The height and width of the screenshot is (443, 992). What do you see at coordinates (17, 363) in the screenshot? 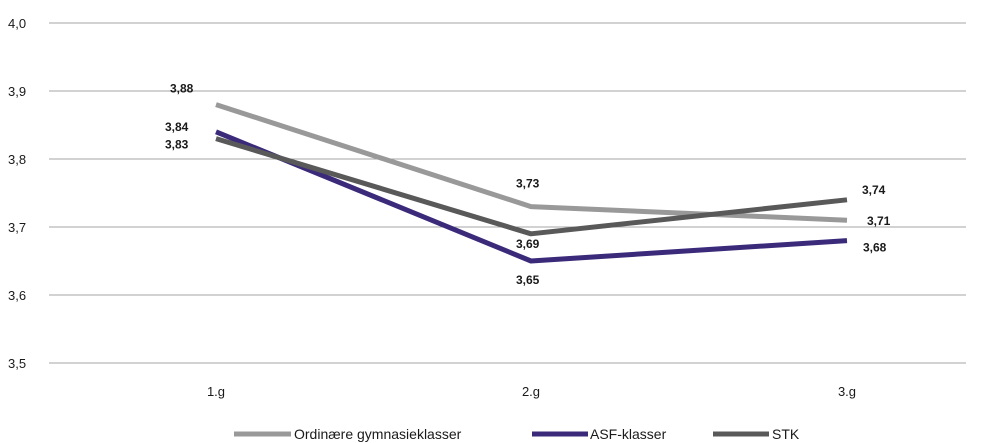
I see `y-tick-label: 3,5` at bounding box center [17, 363].